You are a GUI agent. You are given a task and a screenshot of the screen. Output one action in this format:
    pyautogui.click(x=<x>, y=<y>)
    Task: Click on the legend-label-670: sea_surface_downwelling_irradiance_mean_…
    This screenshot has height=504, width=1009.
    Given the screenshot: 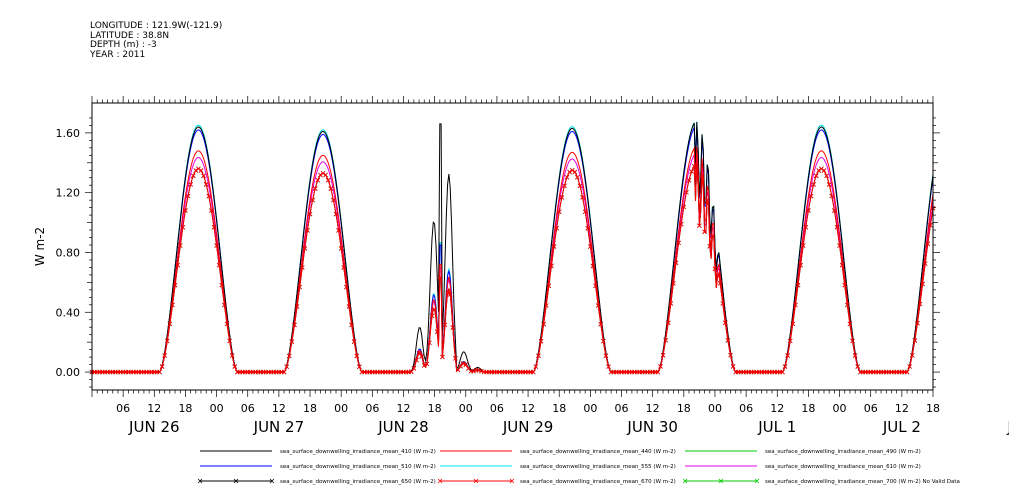 What is the action you would take?
    pyautogui.click(x=598, y=482)
    